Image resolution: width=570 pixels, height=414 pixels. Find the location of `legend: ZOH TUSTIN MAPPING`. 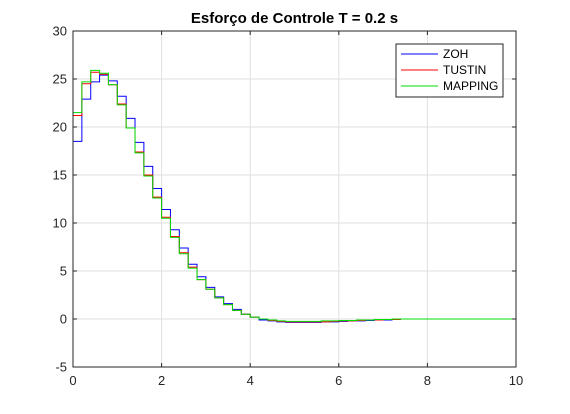

legend: ZOH TUSTIN MAPPING is located at coordinates (449, 70).